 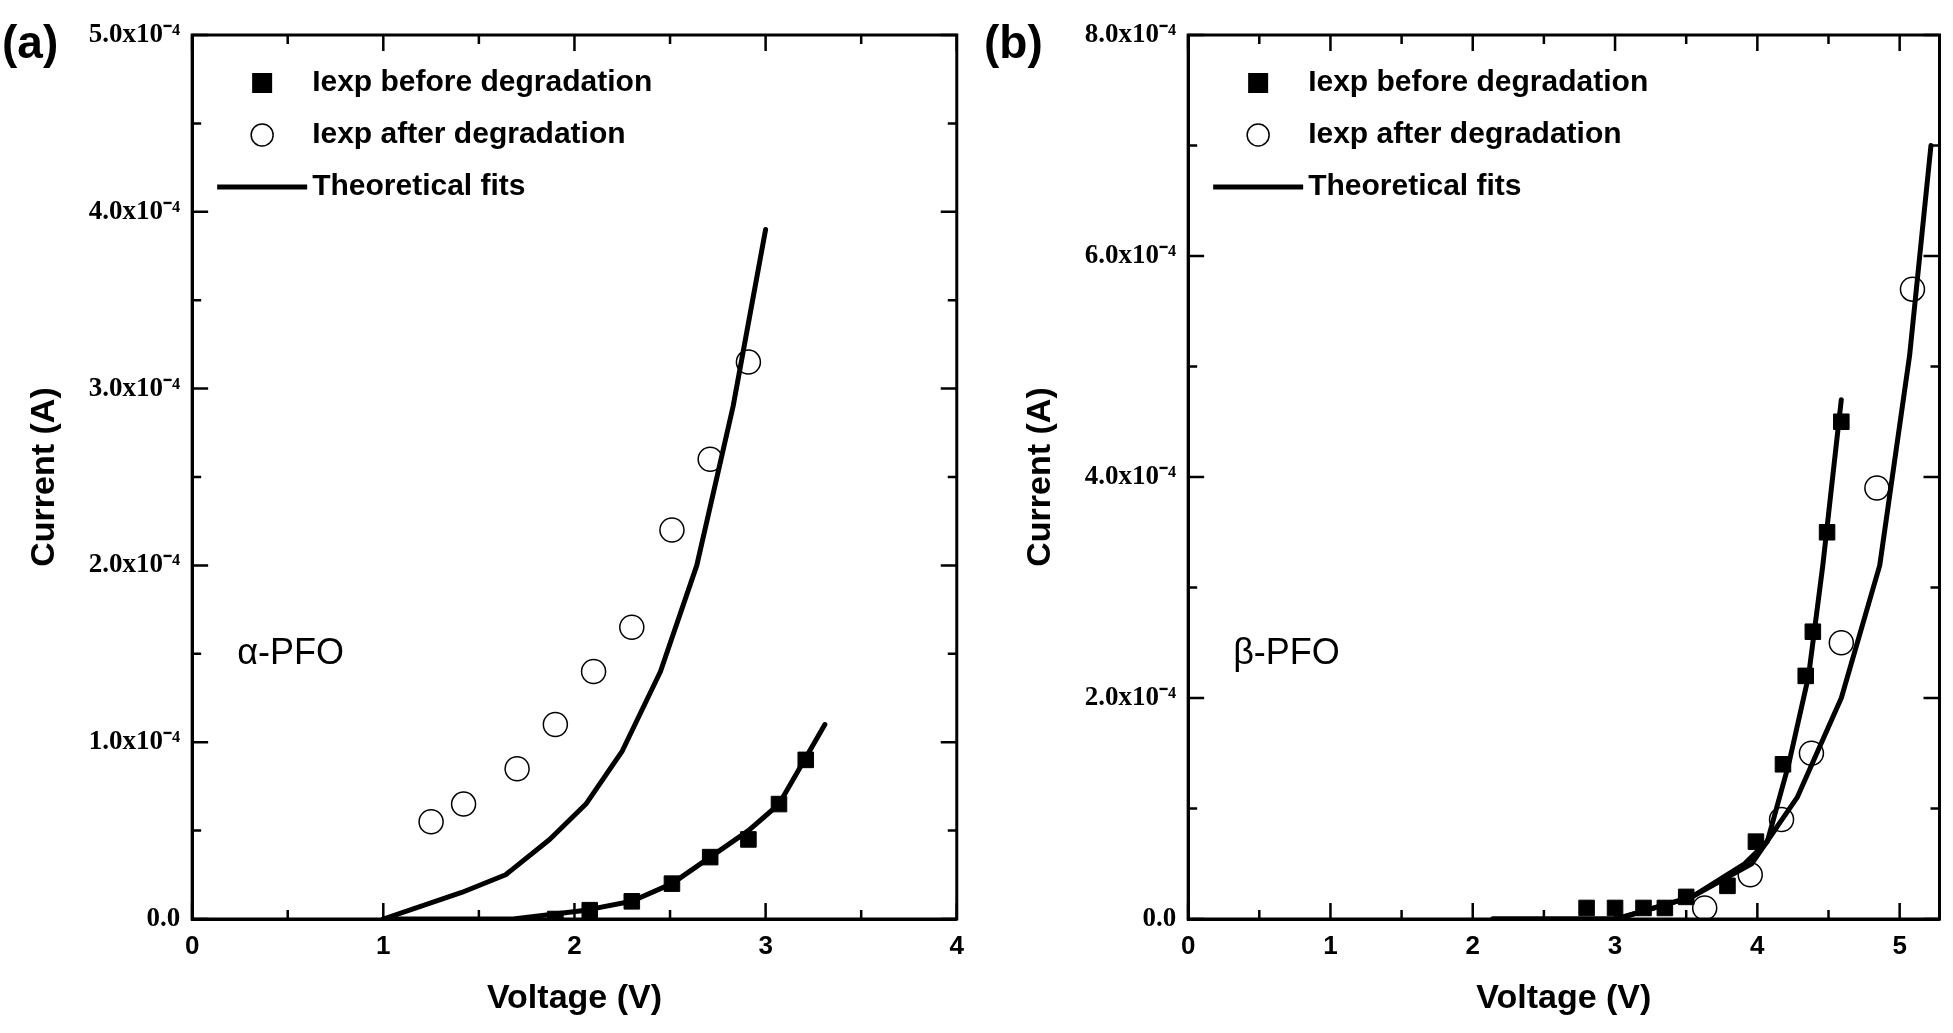 I want to click on y-tick-label: 8.0x10⁻⁴, so click(x=1130, y=32).